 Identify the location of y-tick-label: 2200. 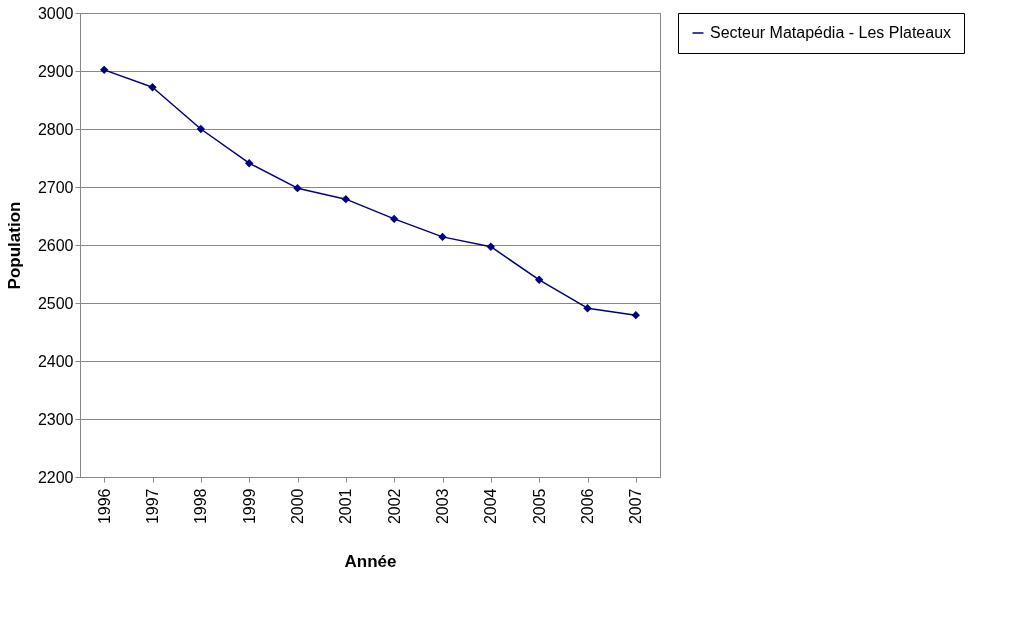
(55, 477).